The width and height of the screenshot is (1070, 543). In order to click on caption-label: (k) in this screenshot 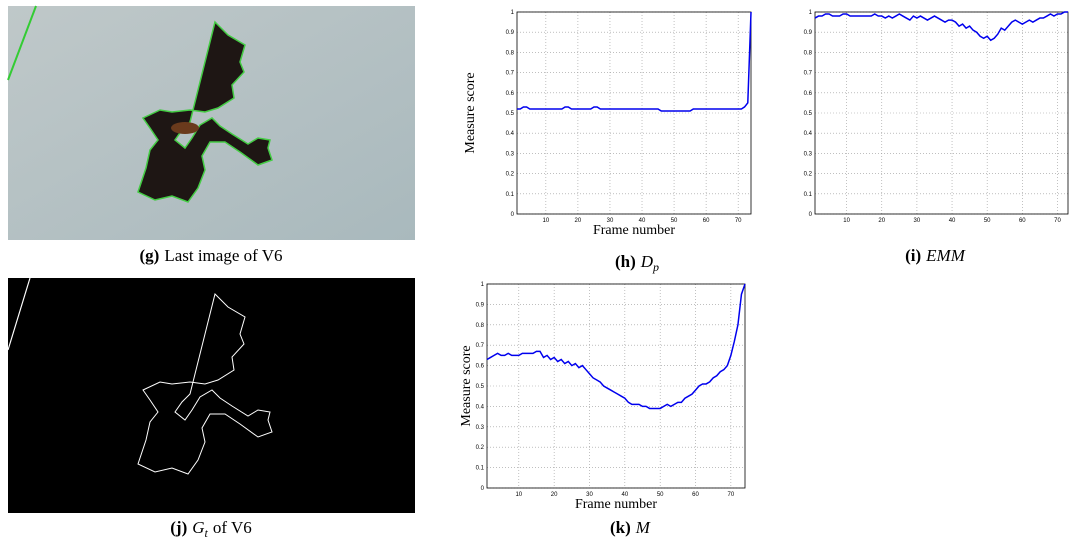, I will do `click(620, 527)`.